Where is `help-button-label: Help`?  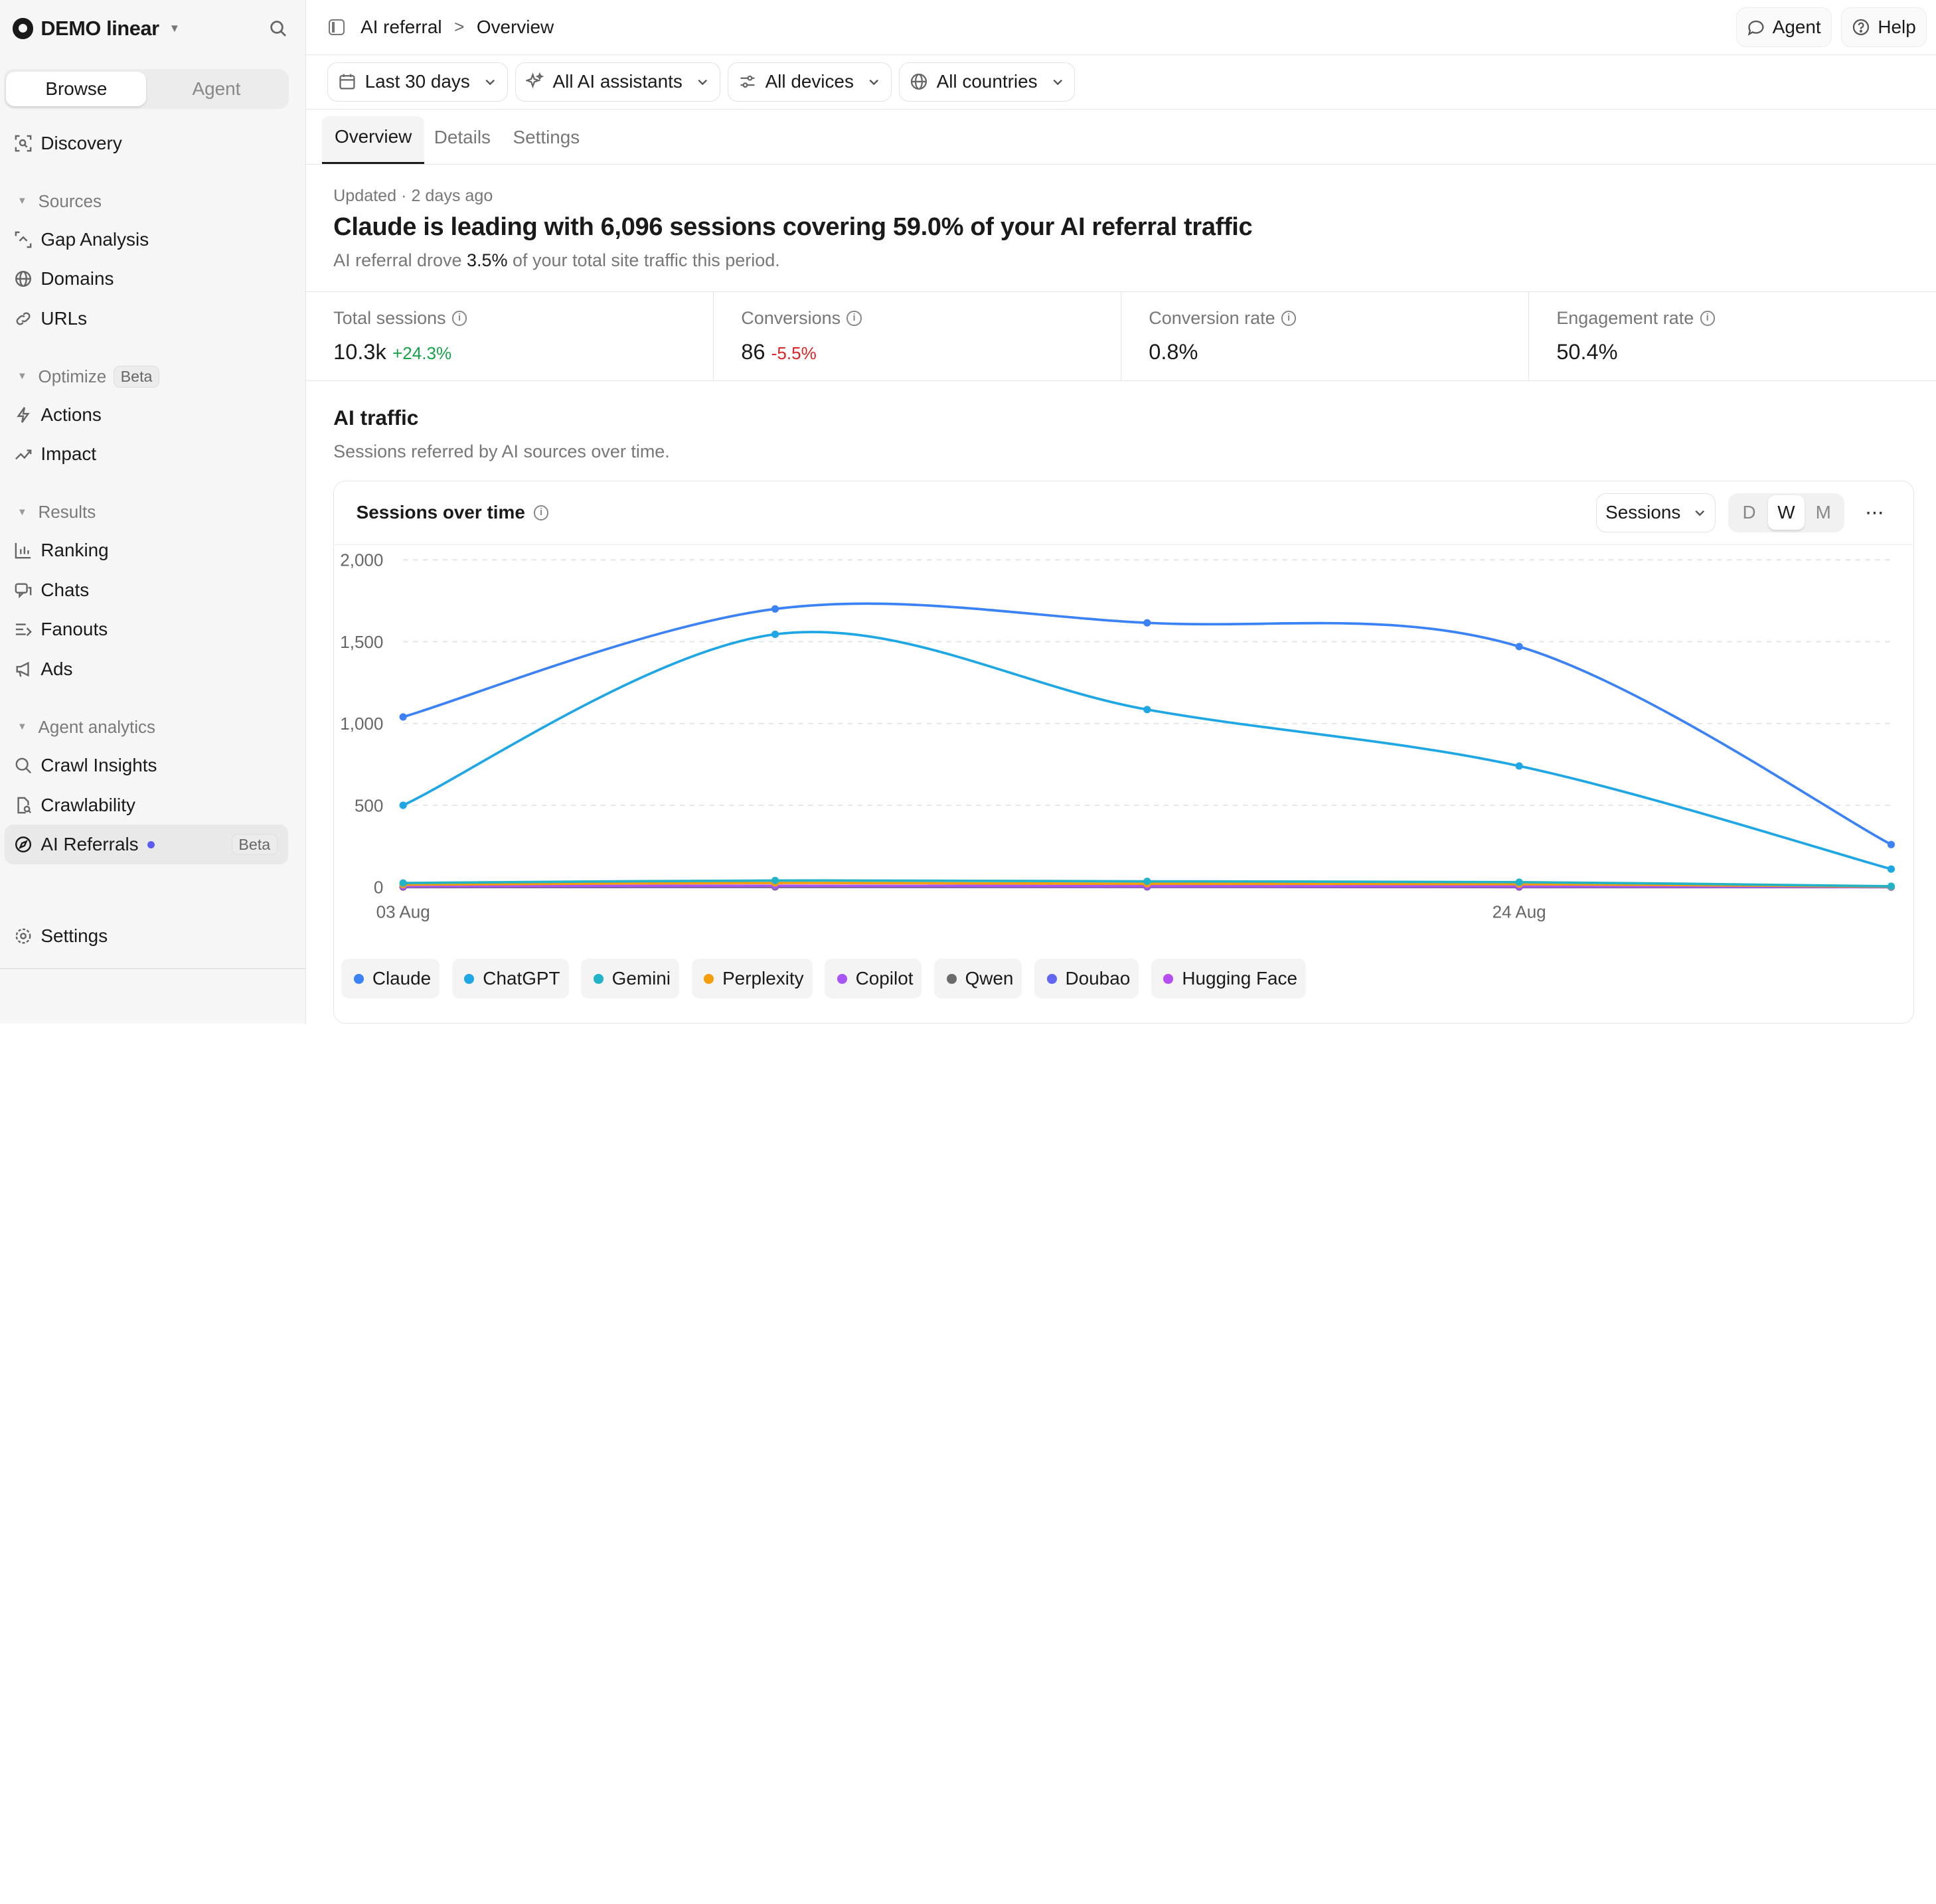
help-button-label: Help is located at coordinates (1897, 27).